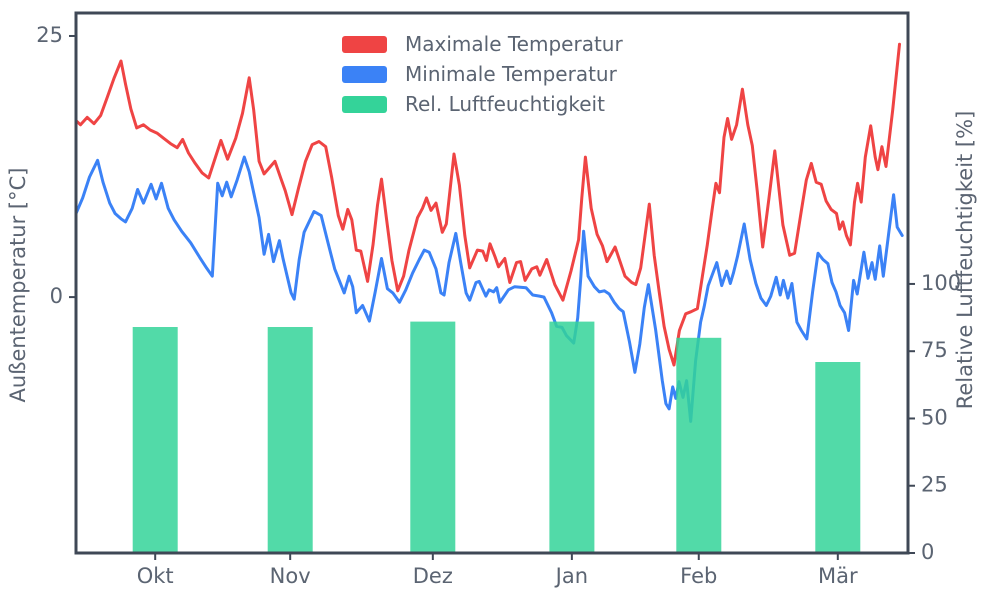 The height and width of the screenshot is (600, 1000). I want to click on humidity-bar-Mär, so click(838, 457).